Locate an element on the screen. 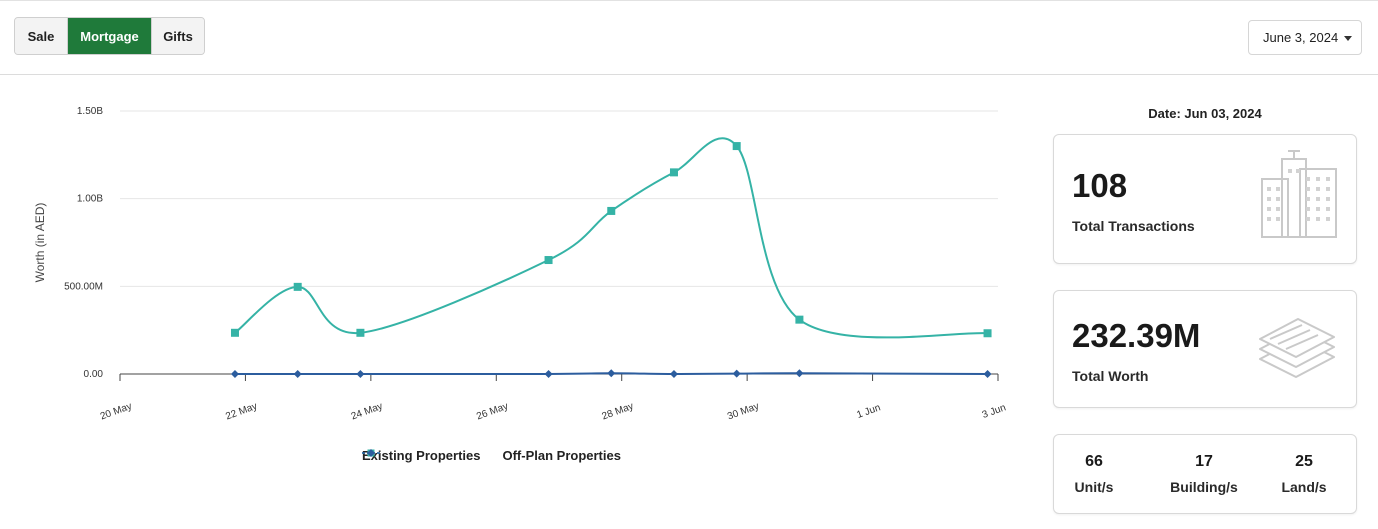  units-count: 66 is located at coordinates (1094, 461).